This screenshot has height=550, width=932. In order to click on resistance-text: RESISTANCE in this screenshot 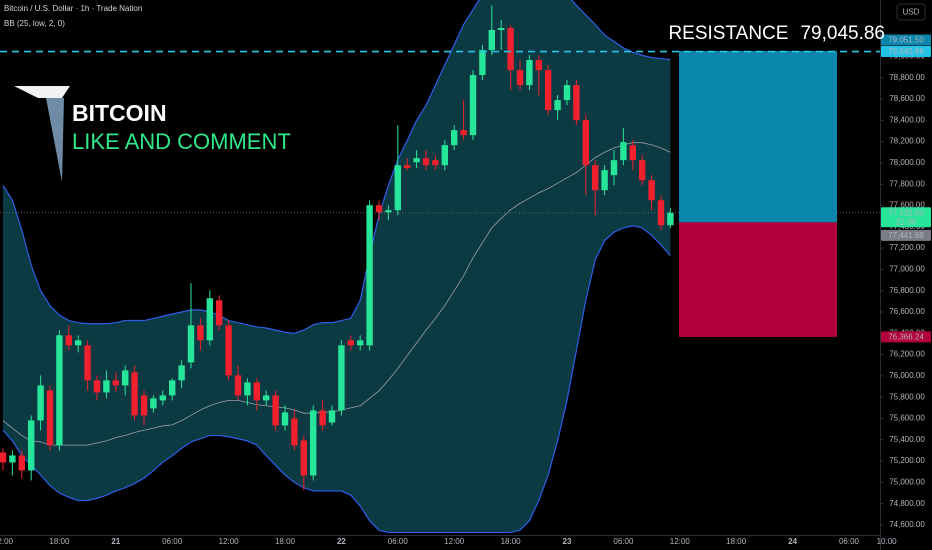, I will do `click(728, 33)`.